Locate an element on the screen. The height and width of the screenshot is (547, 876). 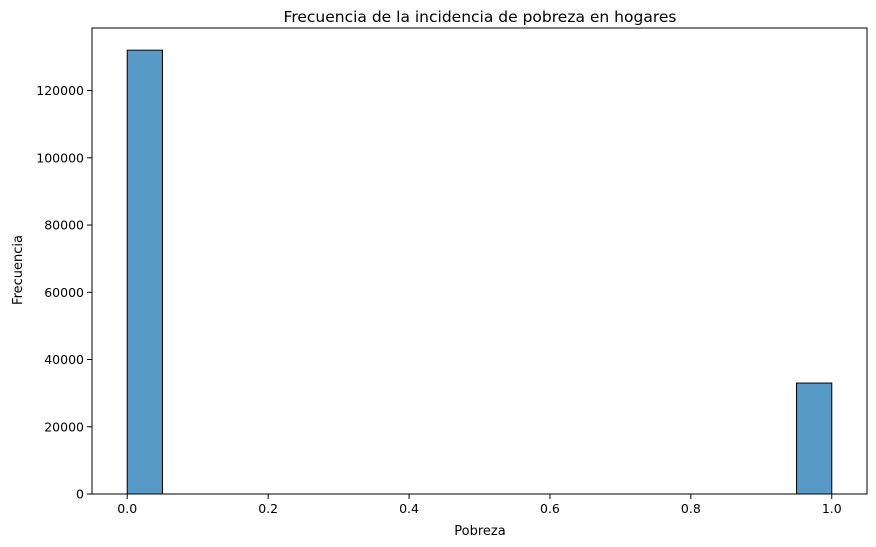
y-axis-label: Frecuencia is located at coordinates (18, 270).